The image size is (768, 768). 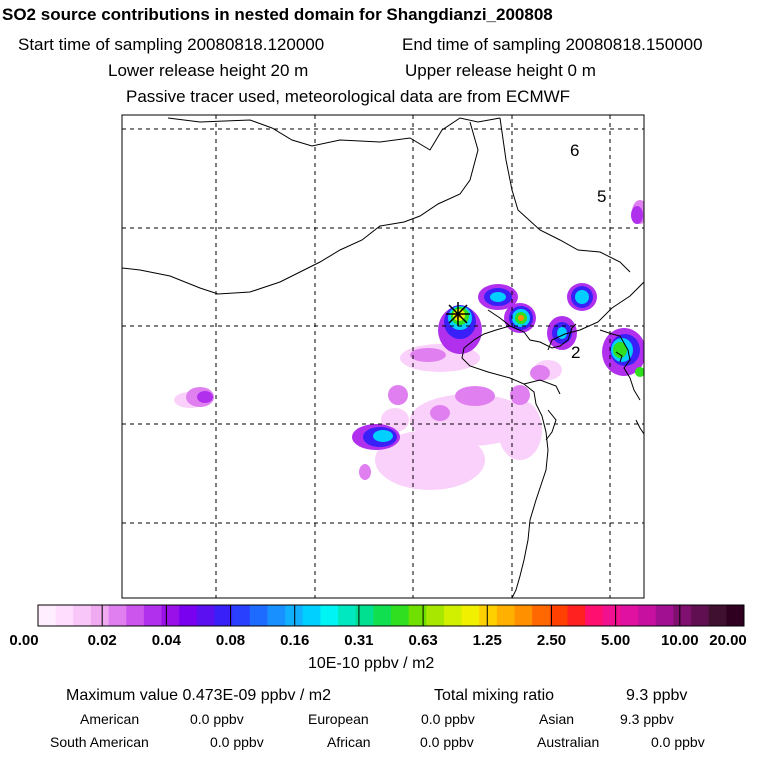 What do you see at coordinates (521, 318) in the screenshot?
I see `plume-orange` at bounding box center [521, 318].